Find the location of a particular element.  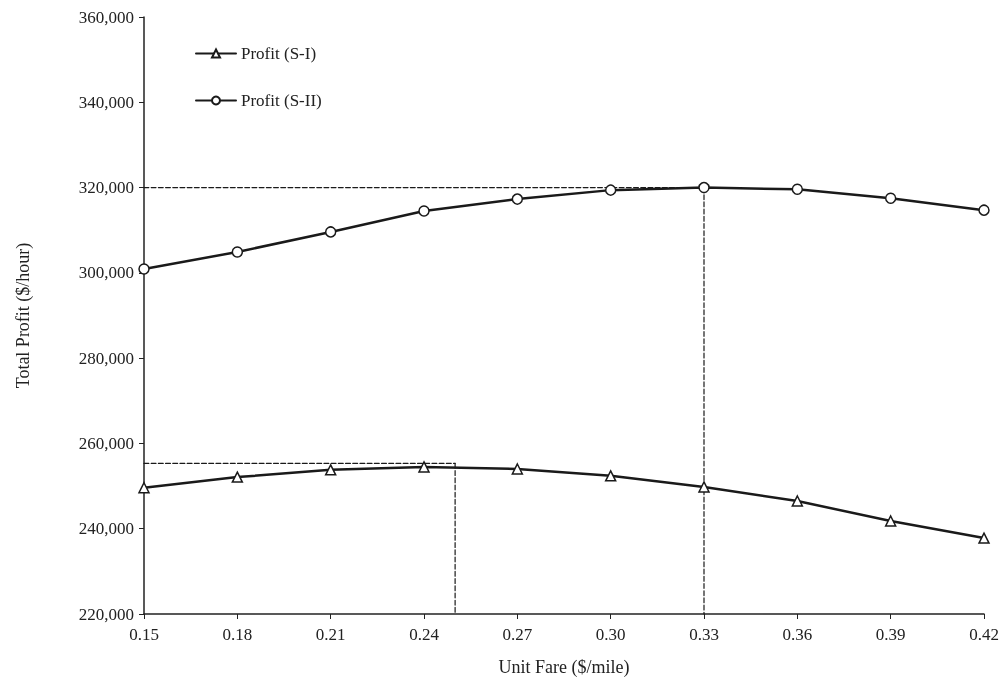

x-tick-label: 0.33 is located at coordinates (704, 634).